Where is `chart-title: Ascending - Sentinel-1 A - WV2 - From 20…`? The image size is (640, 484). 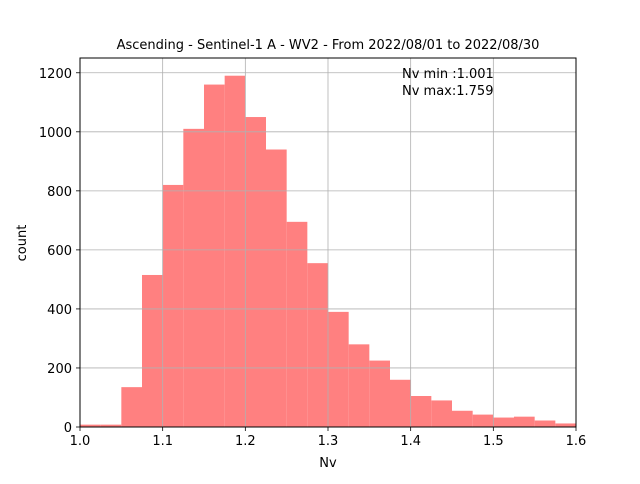
chart-title: Ascending - Sentinel-1 A - WV2 - From 20… is located at coordinates (328, 45).